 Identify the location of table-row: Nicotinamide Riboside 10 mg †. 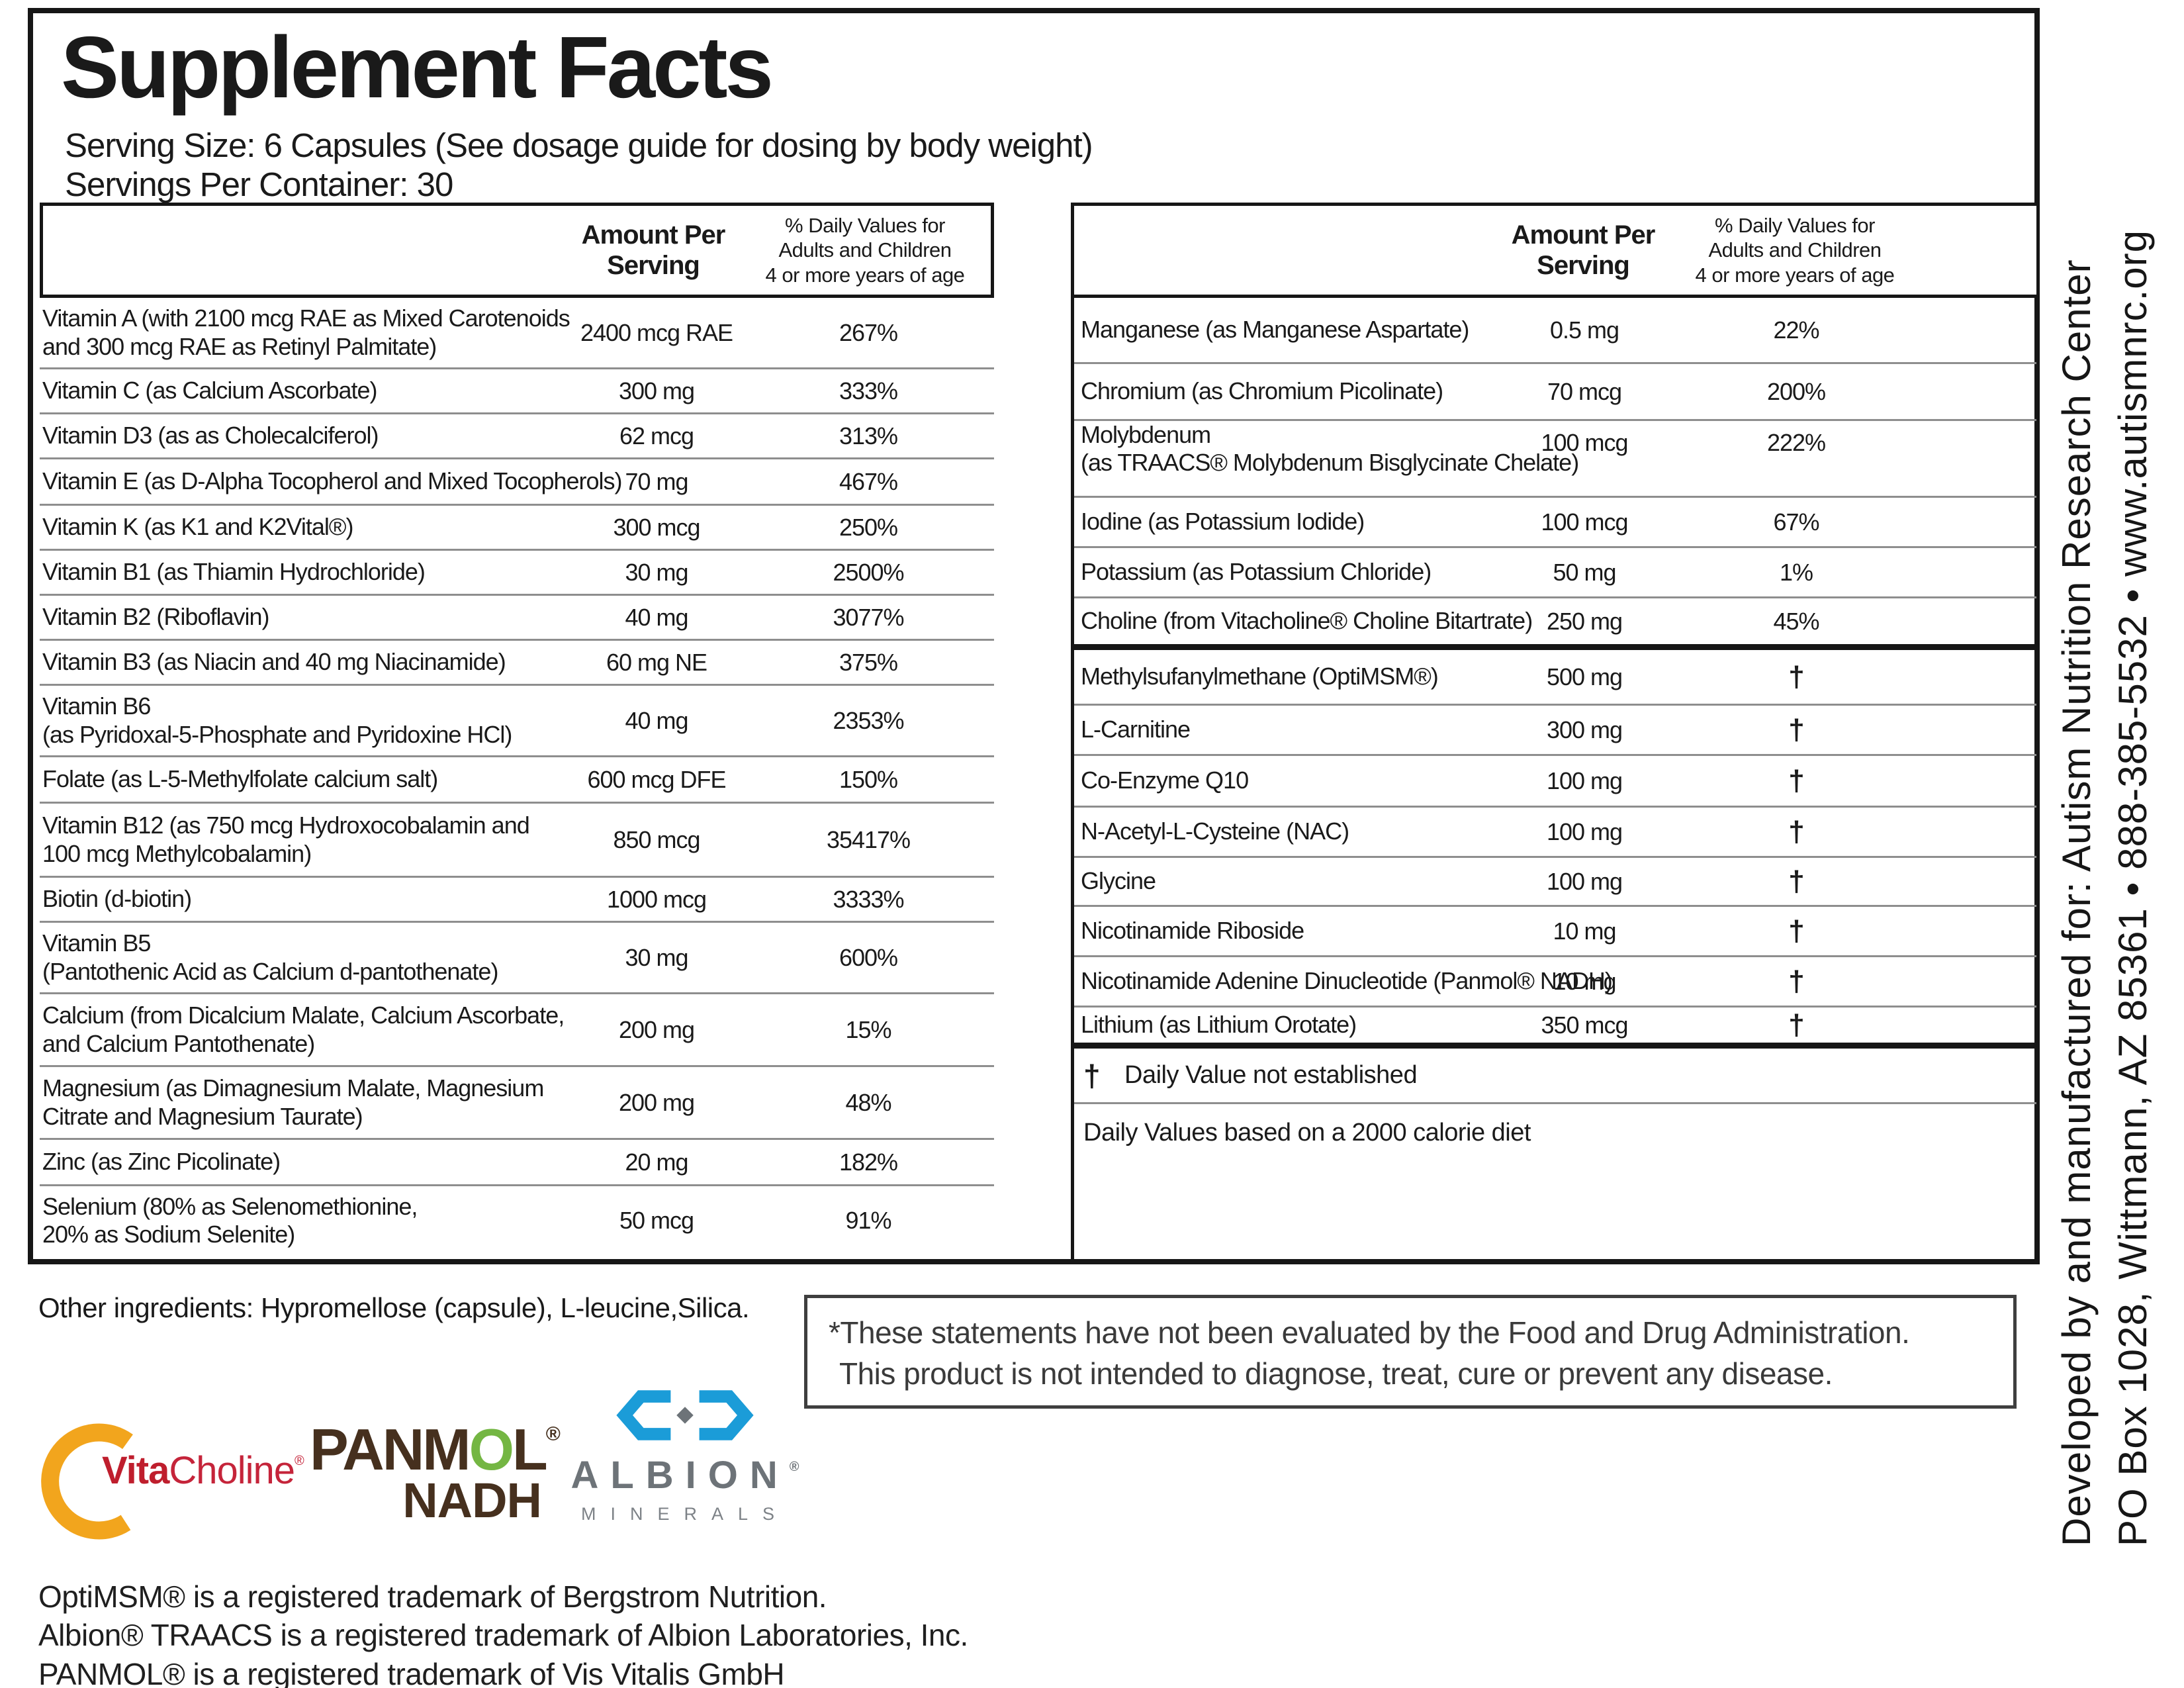
(1555, 932).